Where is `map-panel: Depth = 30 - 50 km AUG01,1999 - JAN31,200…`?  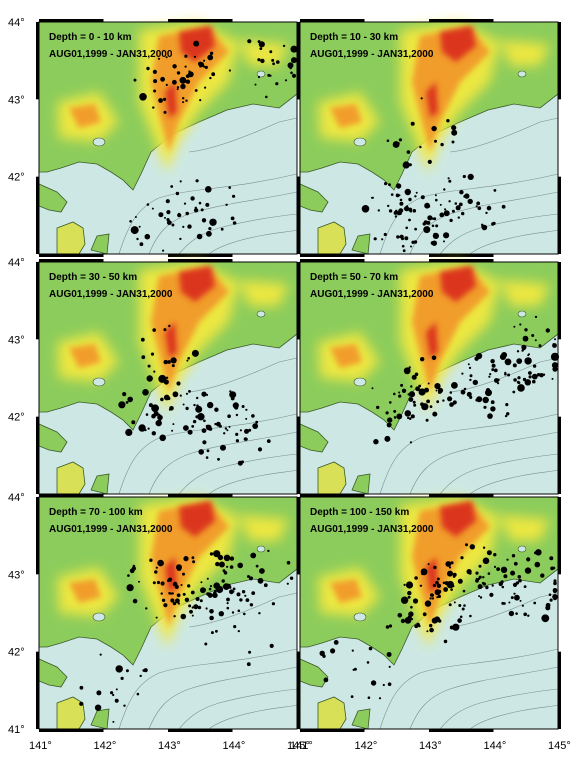 map-panel: Depth = 30 - 50 km AUG01,1999 - JAN31,200… is located at coordinates (168, 378).